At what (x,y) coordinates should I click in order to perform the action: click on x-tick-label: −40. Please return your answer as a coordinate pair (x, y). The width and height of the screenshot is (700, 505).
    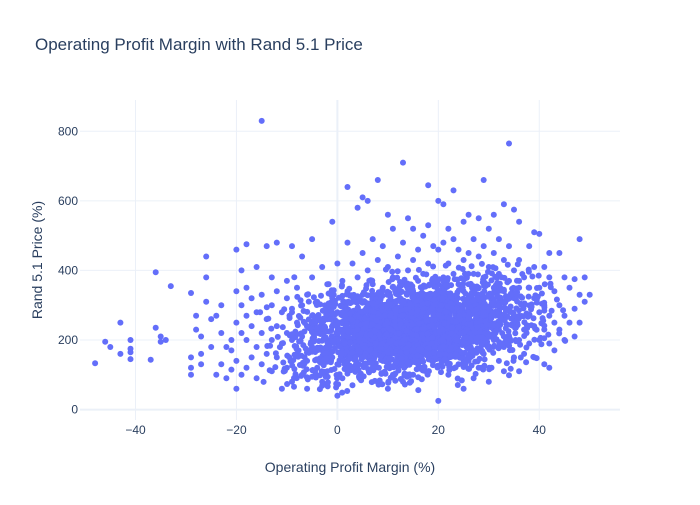
    Looking at the image, I should click on (135, 430).